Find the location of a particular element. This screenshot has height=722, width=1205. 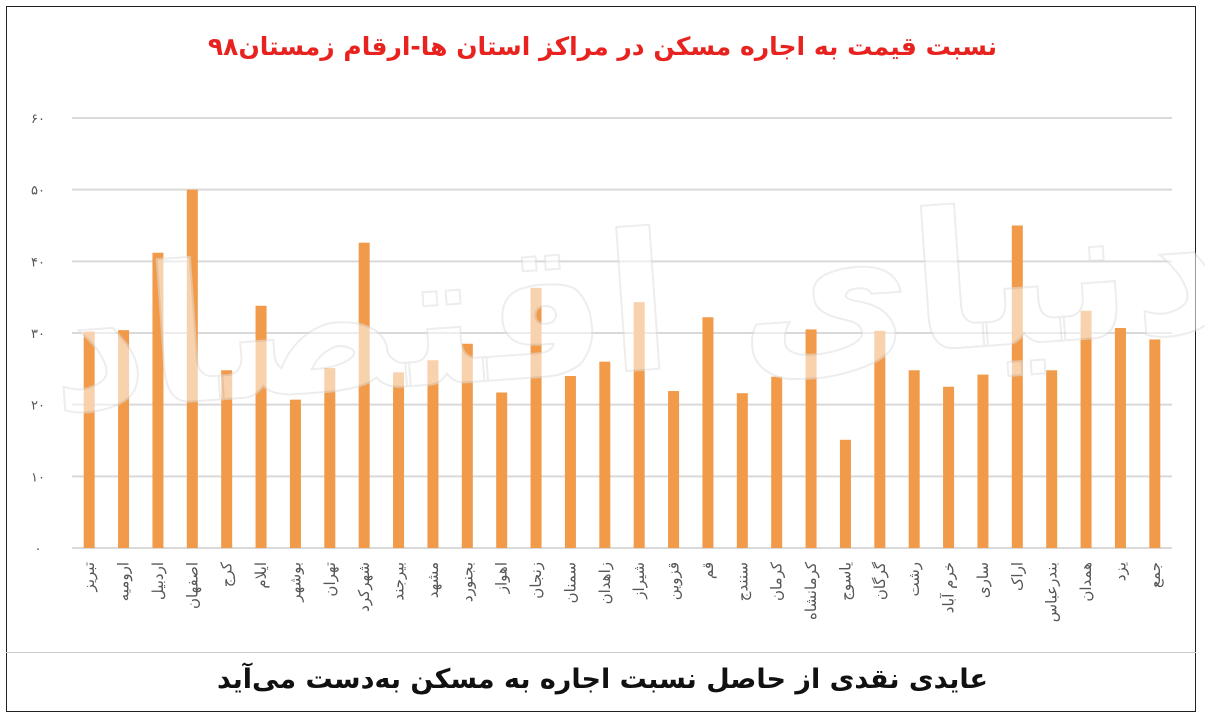

category-label: ایلام is located at coordinates (261, 575).